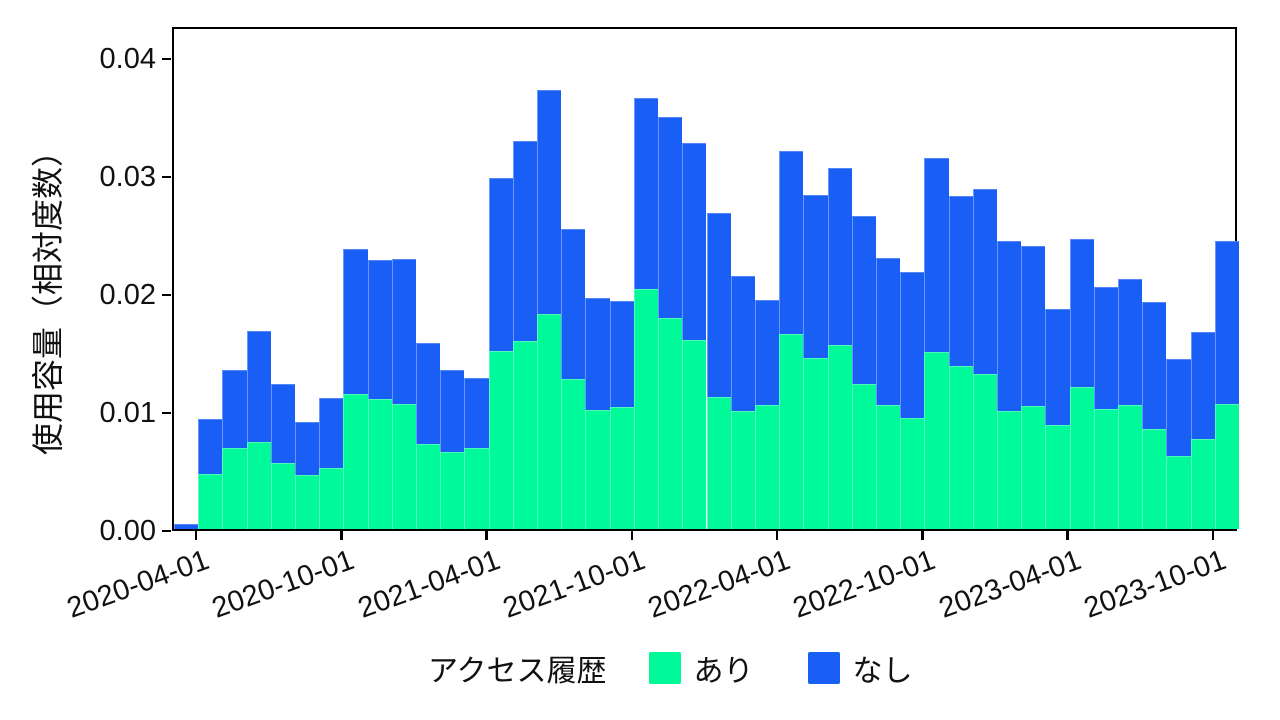 The height and width of the screenshot is (720, 1280). What do you see at coordinates (823, 668) in the screenshot?
I see `legend-swatch-nashi` at bounding box center [823, 668].